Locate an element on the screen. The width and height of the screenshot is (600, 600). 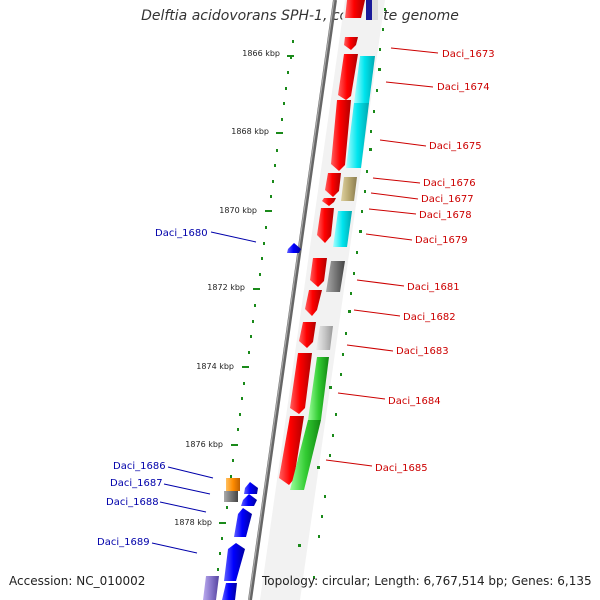
gene-daci_1689-arrow is located at coordinates (234, 562).